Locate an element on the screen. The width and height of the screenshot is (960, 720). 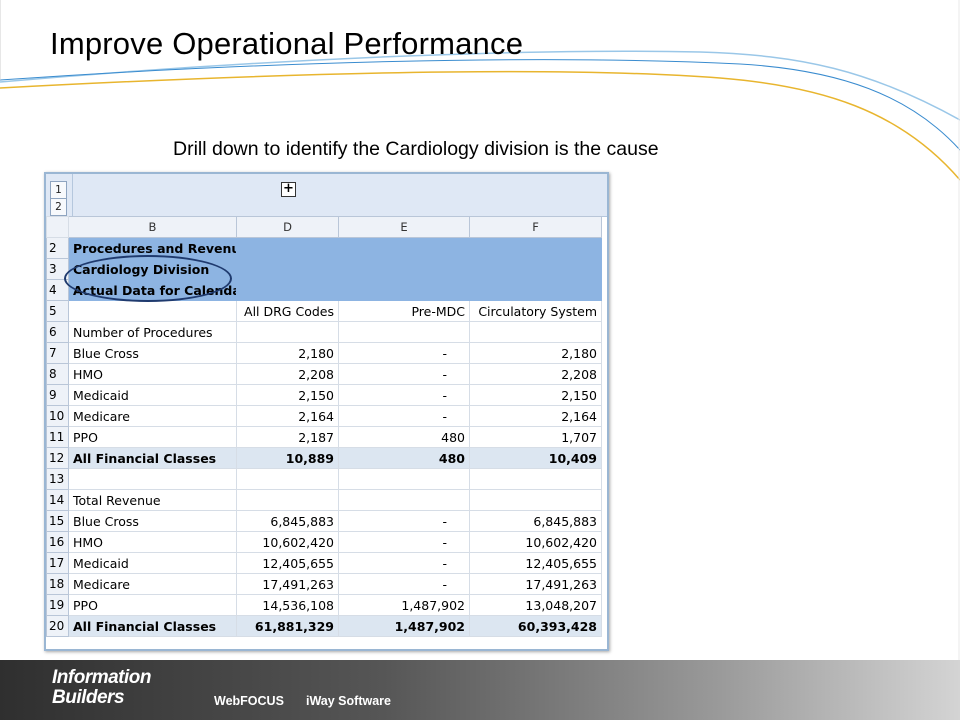
cell-f: 1,707 is located at coordinates (535, 437).